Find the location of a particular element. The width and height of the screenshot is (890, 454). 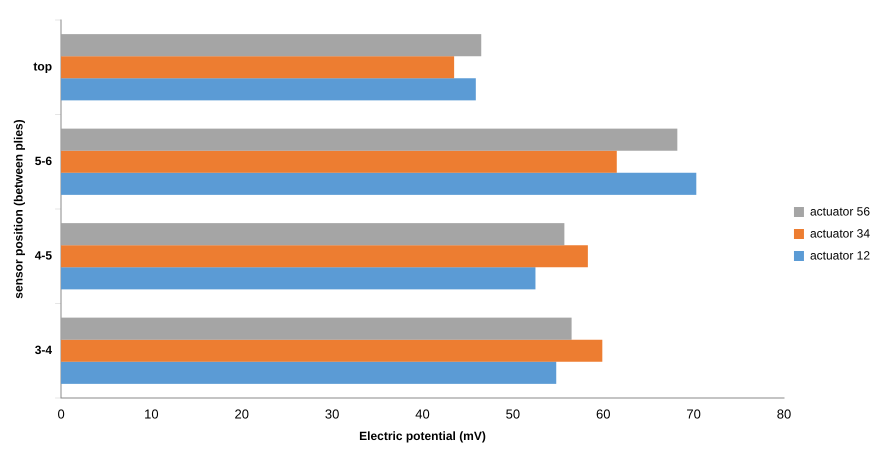

y-axis-title: sensor position (between plies) is located at coordinates (19, 209).